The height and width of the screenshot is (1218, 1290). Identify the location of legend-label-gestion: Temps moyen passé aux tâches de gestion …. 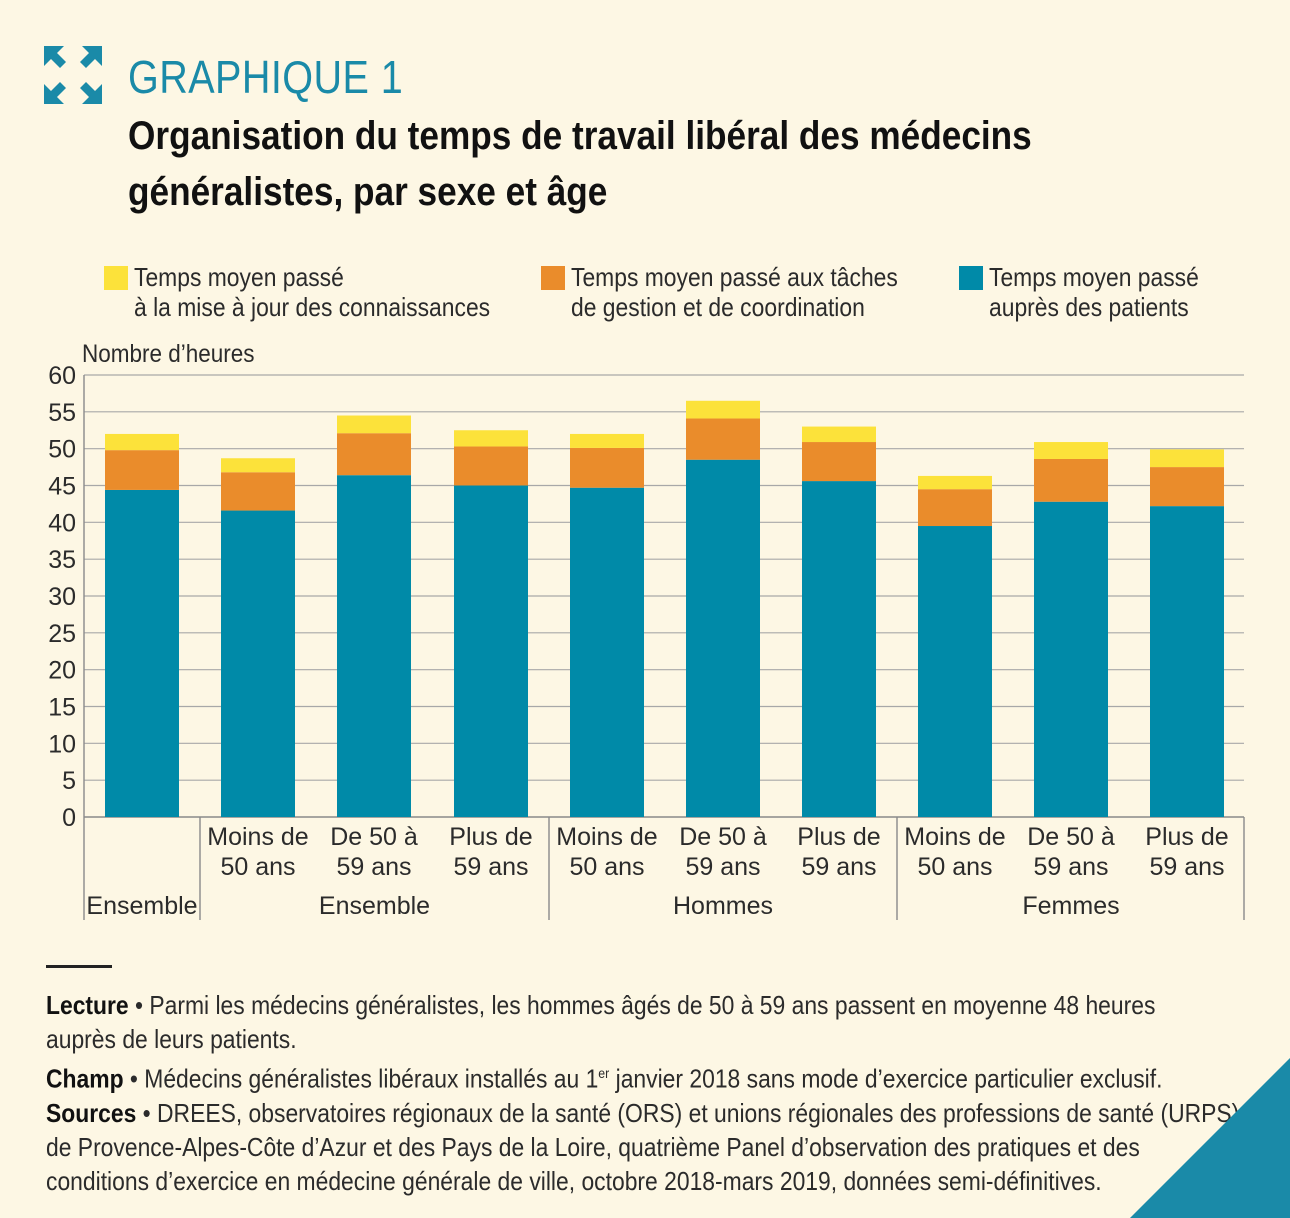
(734, 292).